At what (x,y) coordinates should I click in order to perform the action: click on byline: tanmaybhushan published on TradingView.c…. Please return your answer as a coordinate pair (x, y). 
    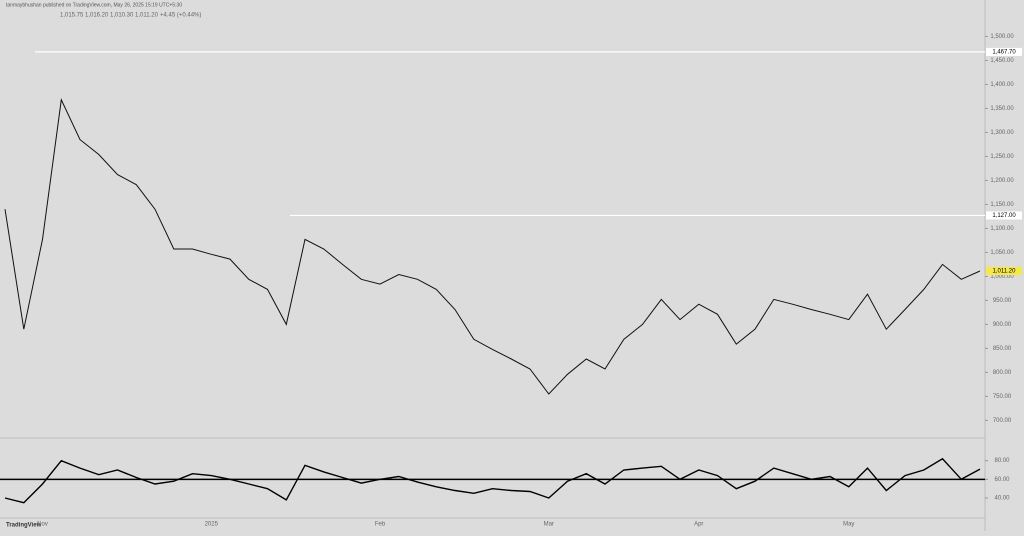
    Looking at the image, I should click on (94, 5).